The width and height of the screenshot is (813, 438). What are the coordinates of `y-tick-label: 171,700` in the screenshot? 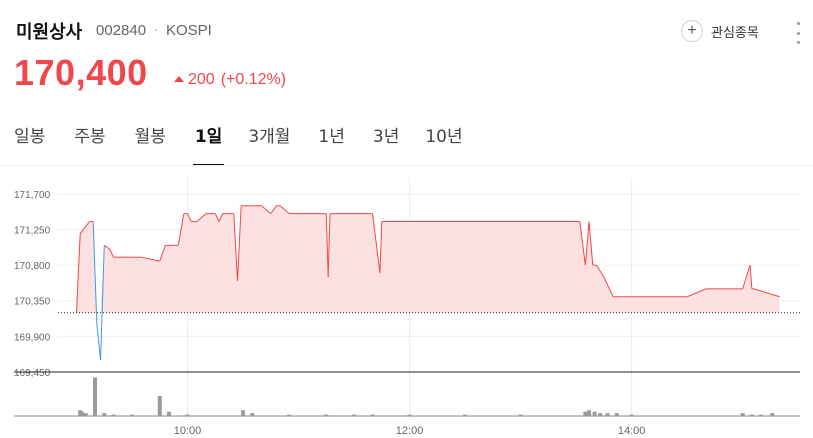 It's located at (32, 195).